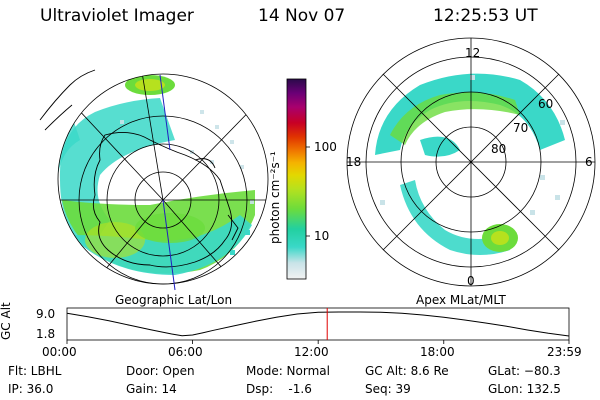 The height and width of the screenshot is (400, 600). Describe the element at coordinates (322, 236) in the screenshot. I see `colorbar-tick-10: 10` at that location.